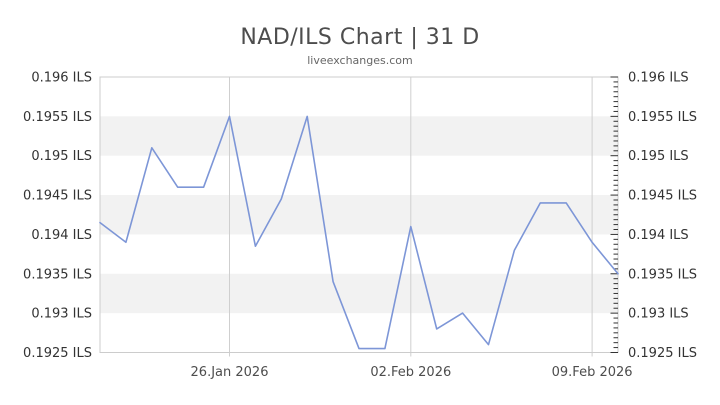 The width and height of the screenshot is (720, 405). I want to click on y-axis-label-left: 0.194 ILS, so click(61, 235).